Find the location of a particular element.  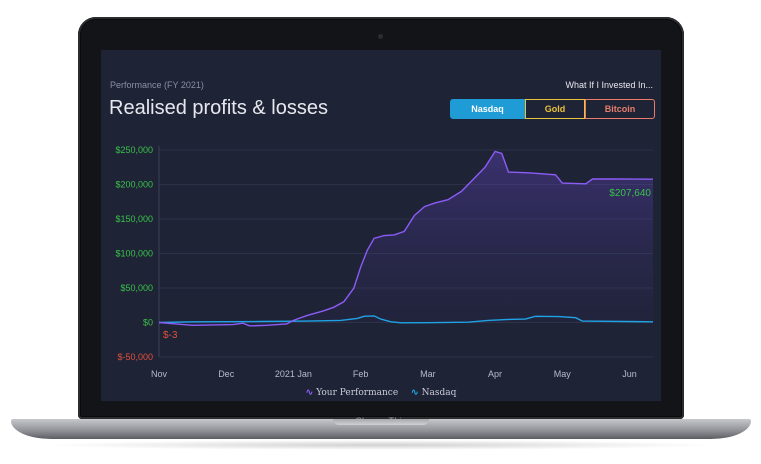

x-tick-label: Apr is located at coordinates (495, 374).